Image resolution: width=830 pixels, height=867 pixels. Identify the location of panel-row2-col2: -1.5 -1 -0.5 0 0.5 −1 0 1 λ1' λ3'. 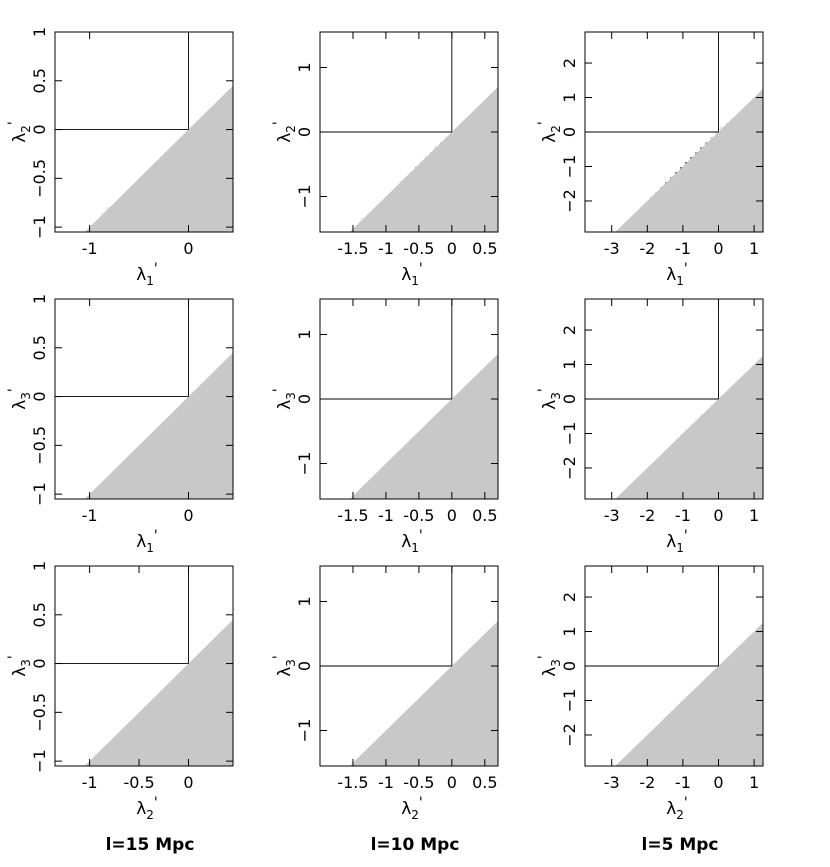
(385, 426).